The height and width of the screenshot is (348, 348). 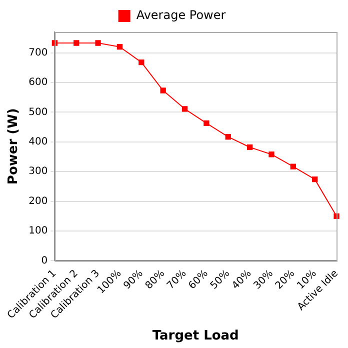 I want to click on y-tick-label: 300, so click(x=38, y=172).